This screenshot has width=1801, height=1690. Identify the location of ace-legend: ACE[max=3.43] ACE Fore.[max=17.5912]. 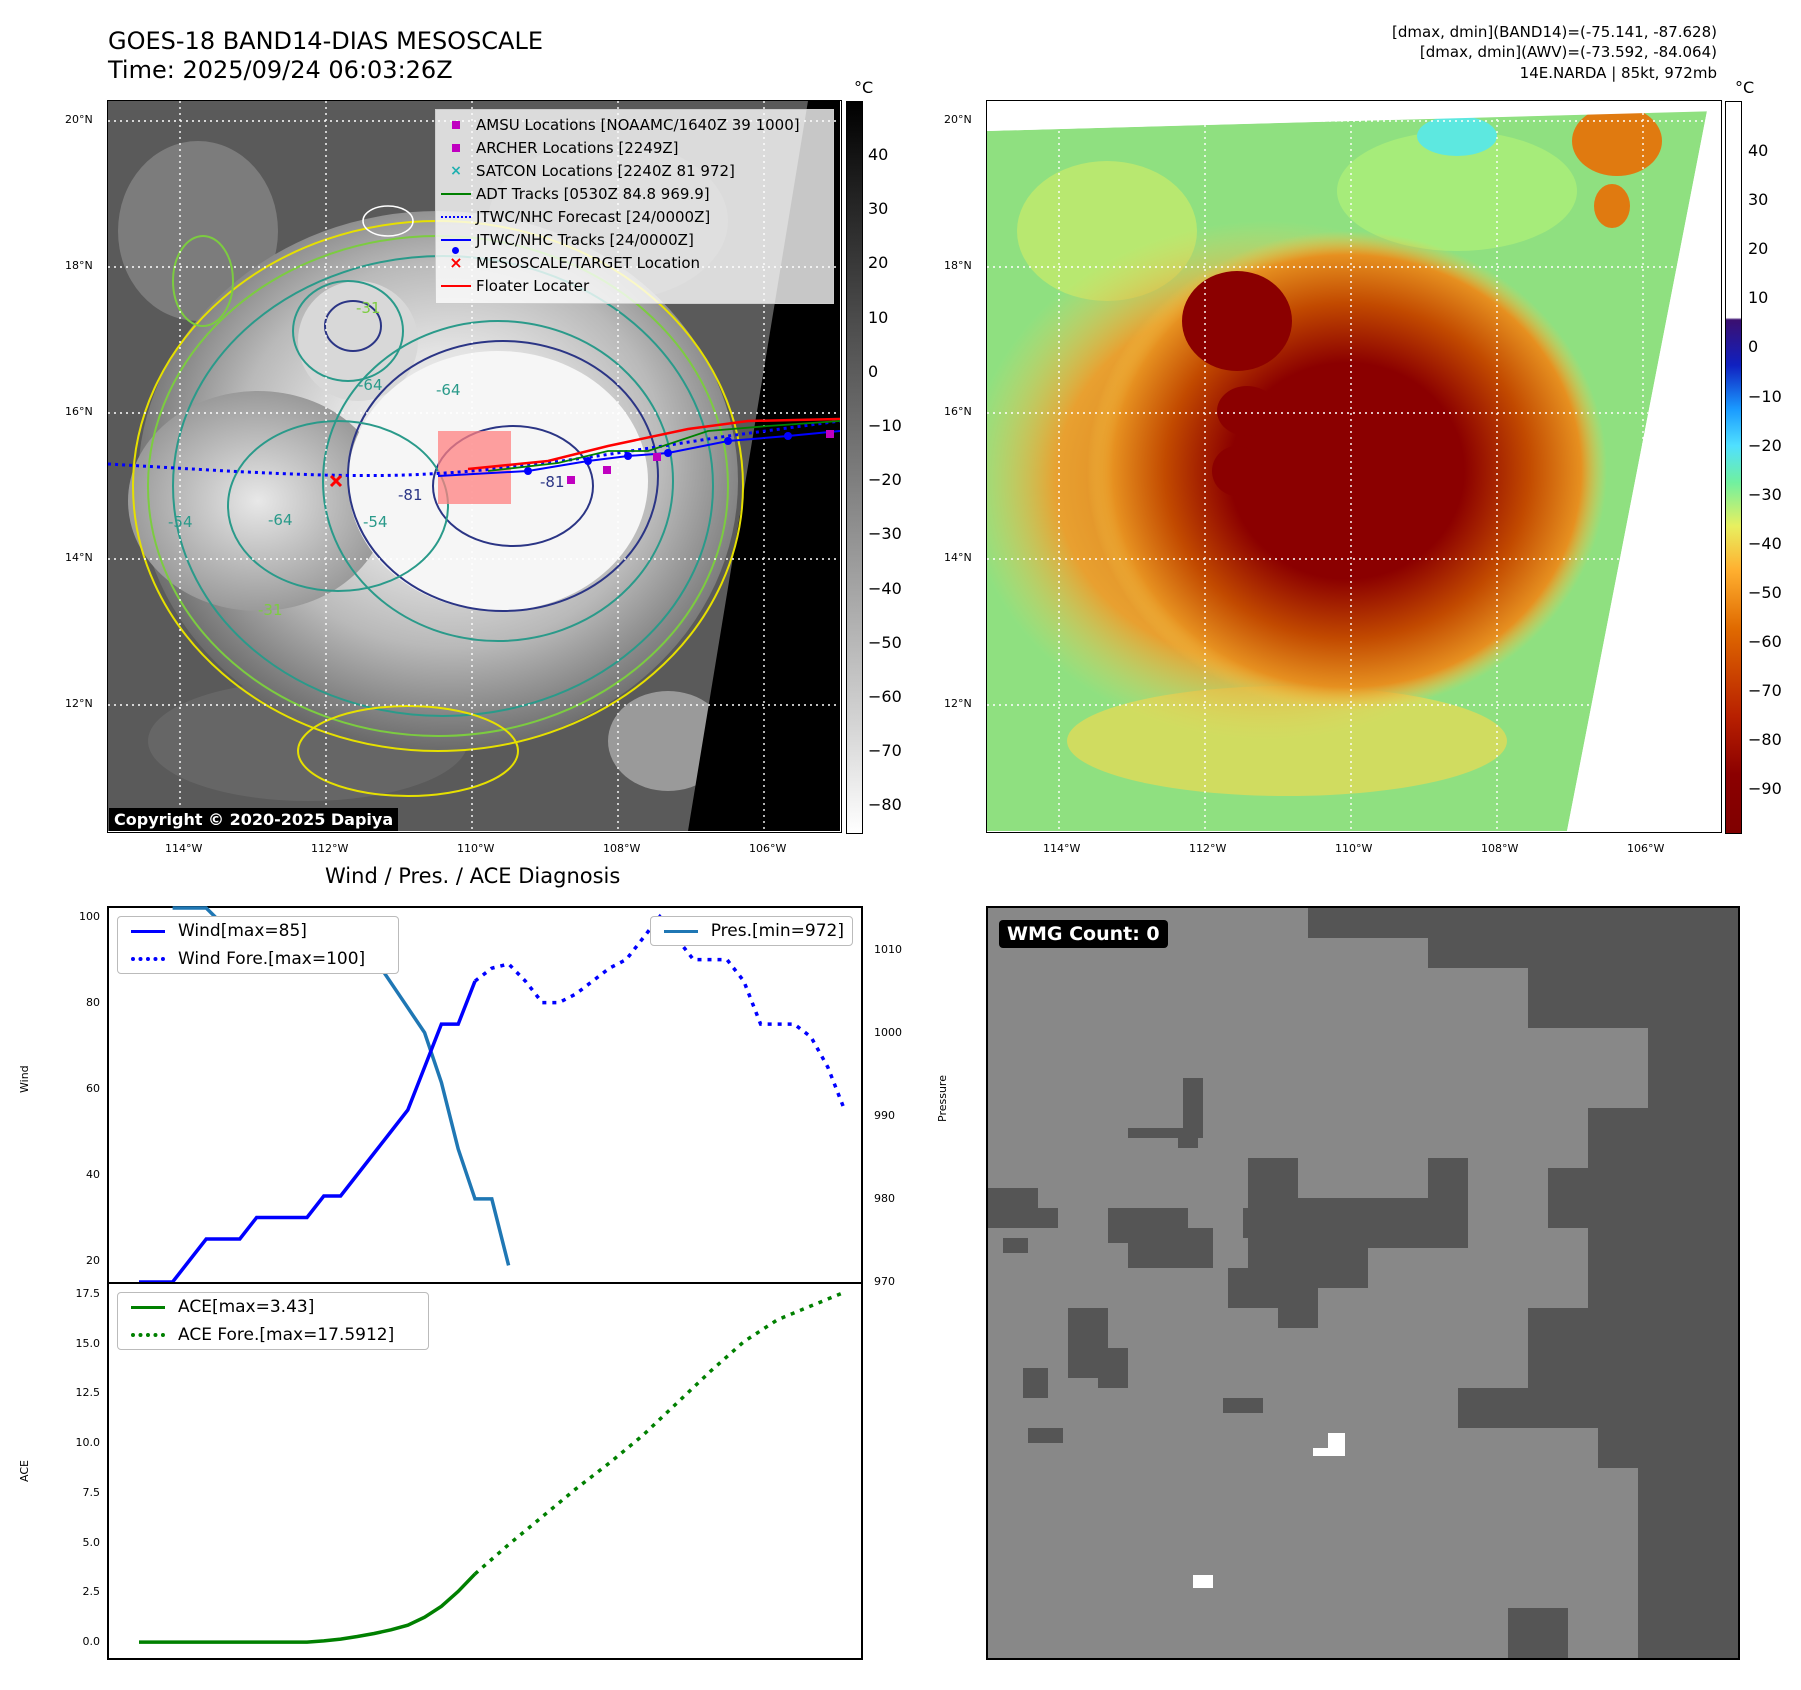
(273, 1321).